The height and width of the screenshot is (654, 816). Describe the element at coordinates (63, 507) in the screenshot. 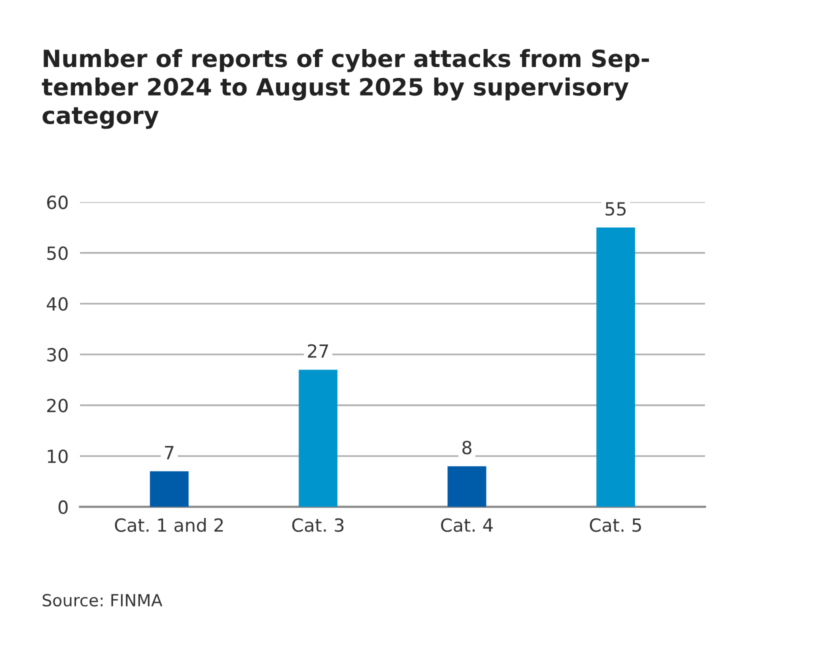

I see `y-tick-label: 0` at that location.